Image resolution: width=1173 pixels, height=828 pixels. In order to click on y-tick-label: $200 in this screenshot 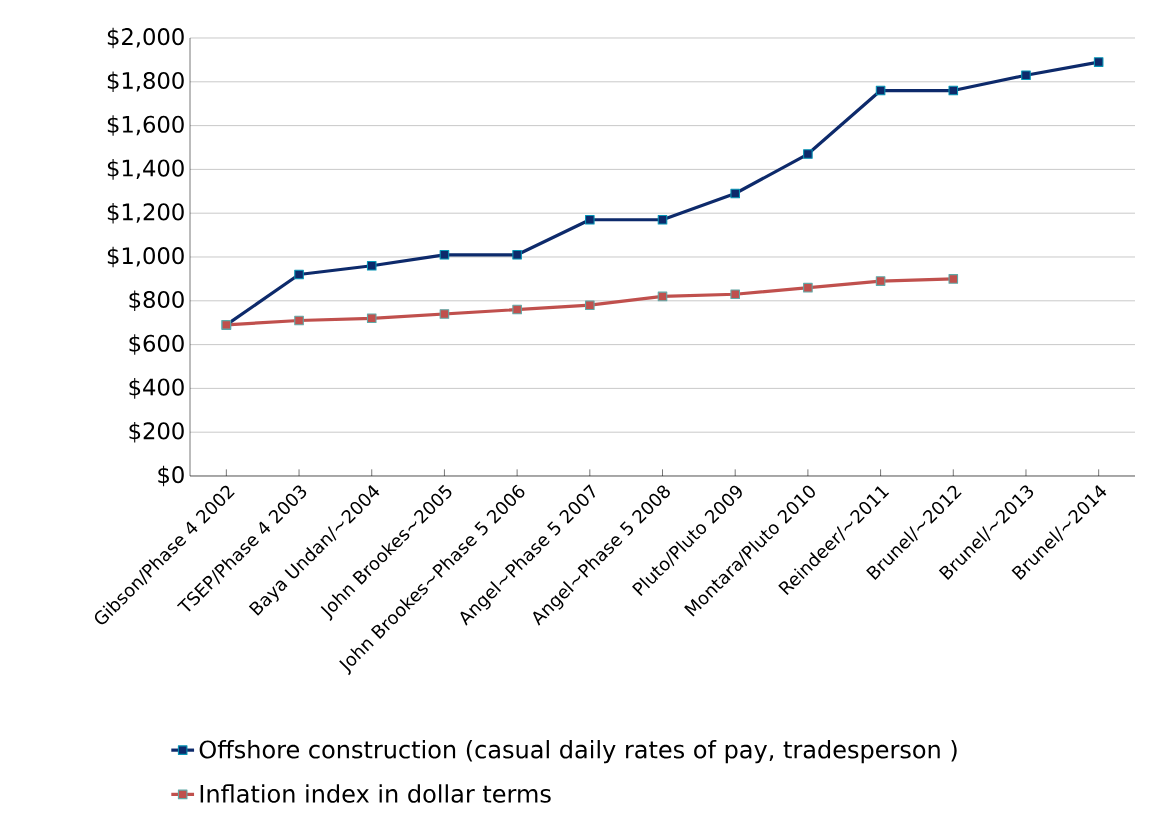, I will do `click(156, 432)`.